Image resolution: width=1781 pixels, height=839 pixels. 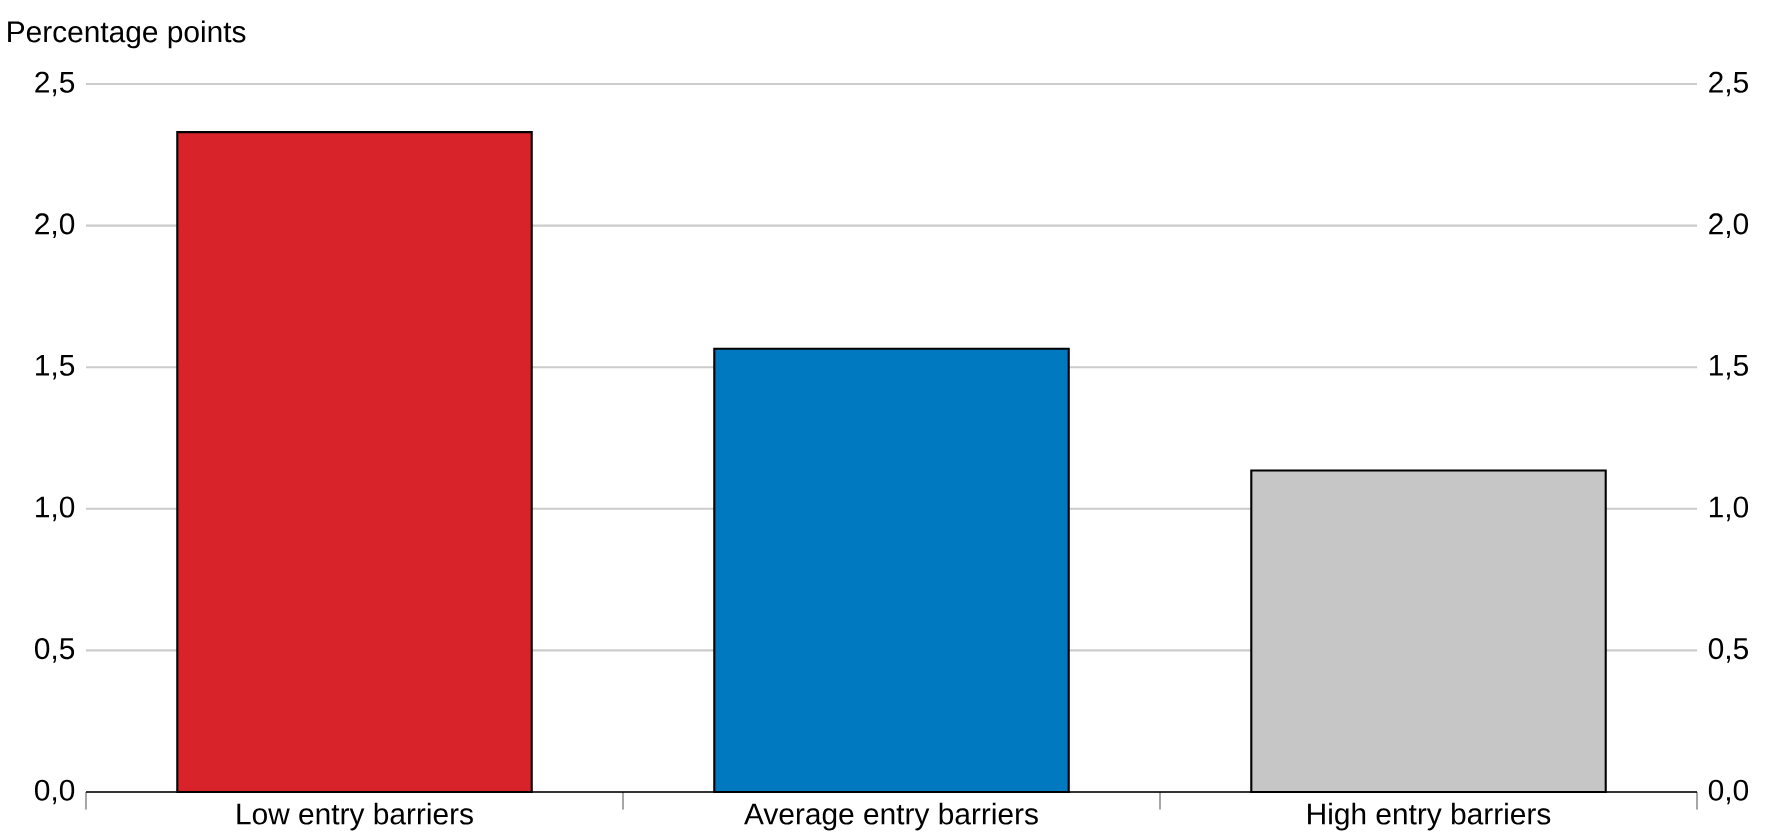 I want to click on x-tick-label: Low entry barriers, so click(x=355, y=816).